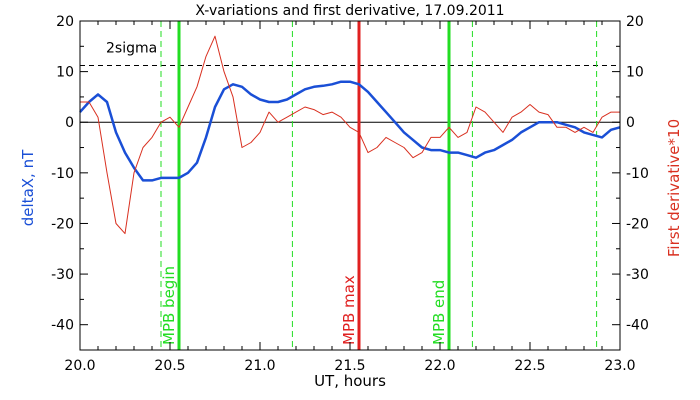 The height and width of the screenshot is (400, 700). Describe the element at coordinates (349, 366) in the screenshot. I see `x-tick-label-3: 21.5` at that location.